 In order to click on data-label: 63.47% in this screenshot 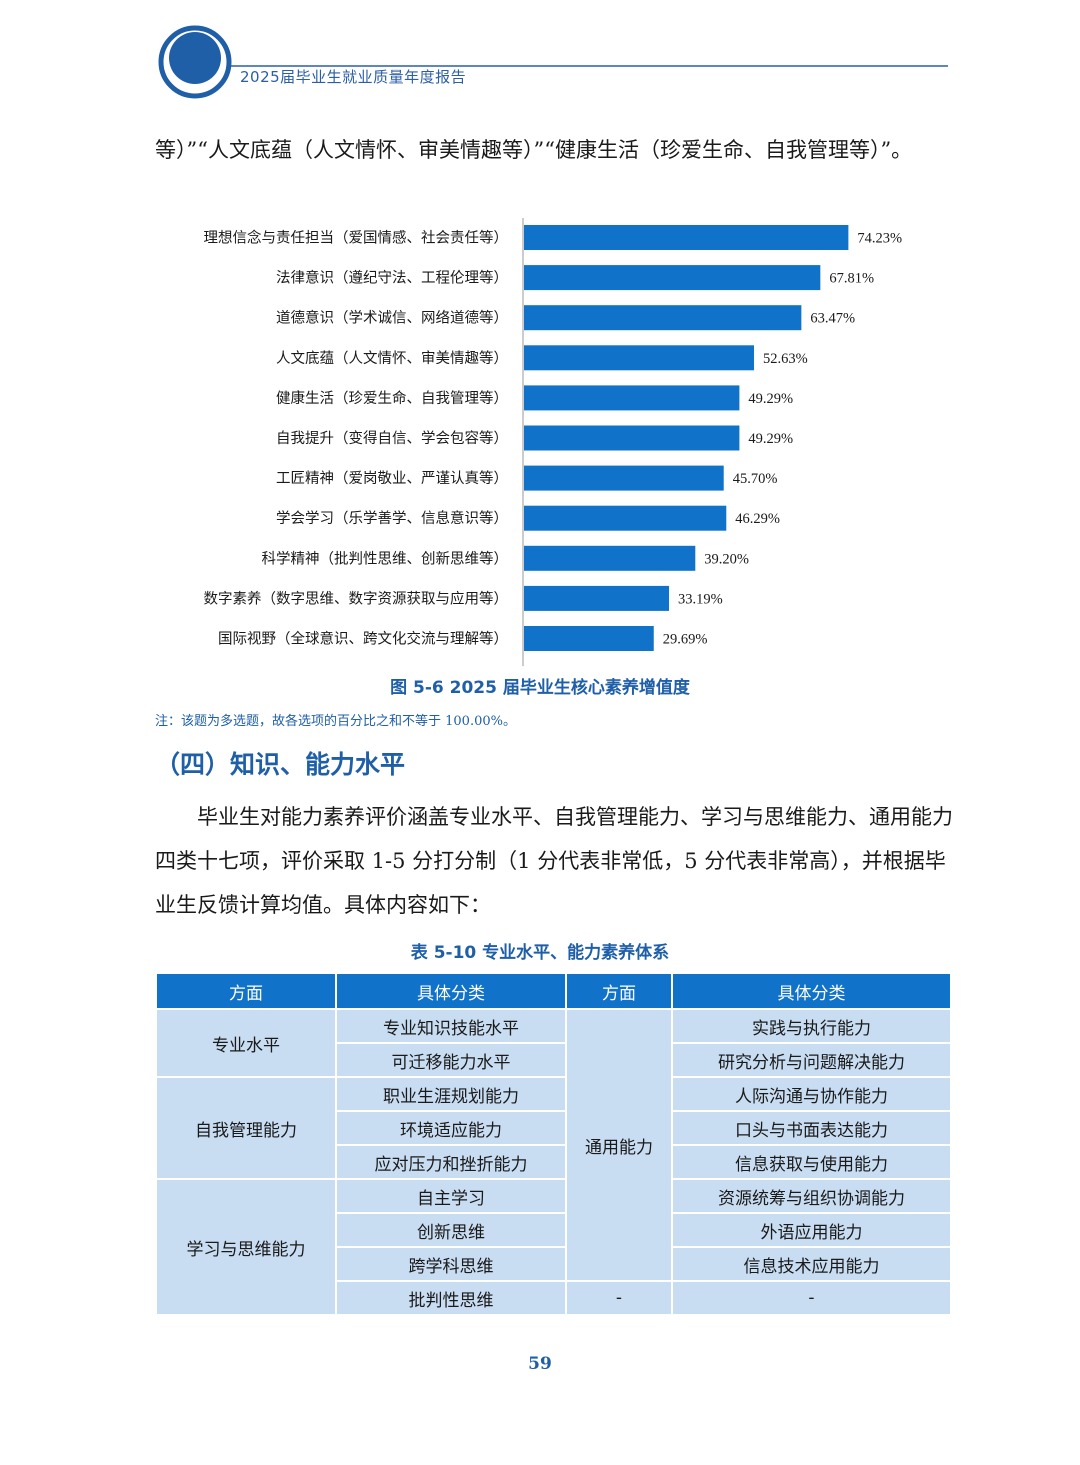, I will do `click(832, 319)`.